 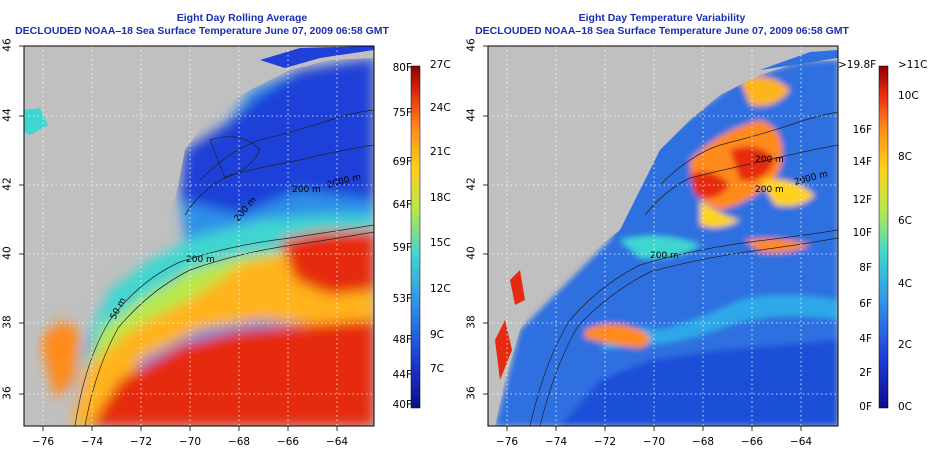 What do you see at coordinates (440, 242) in the screenshot?
I see `colorbar-label: 15C` at bounding box center [440, 242].